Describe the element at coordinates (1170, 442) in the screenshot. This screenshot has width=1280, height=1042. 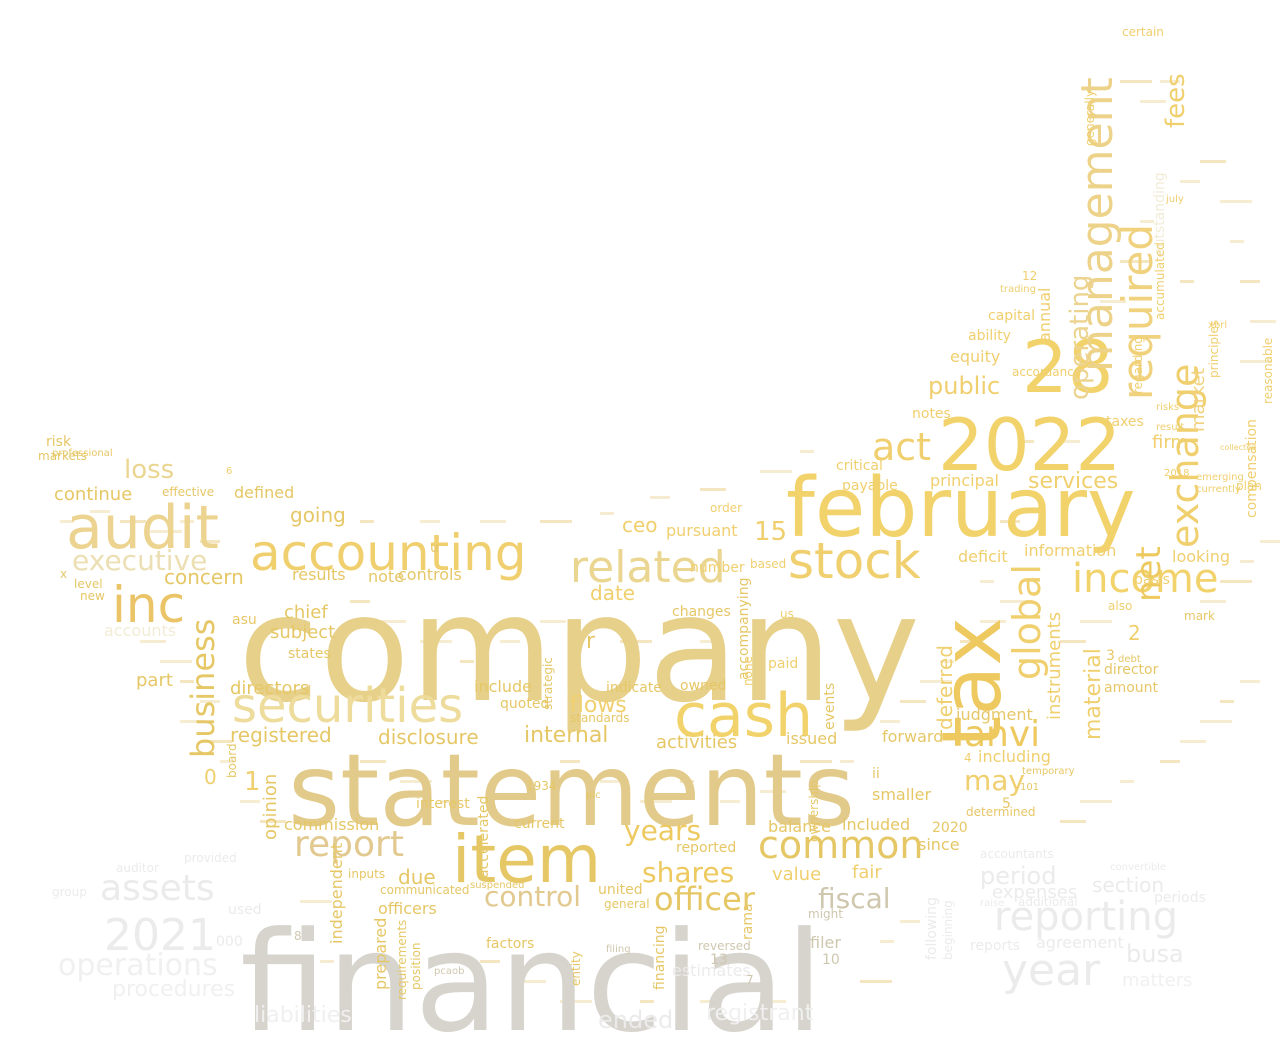
I see `word-firm: firm` at that location.